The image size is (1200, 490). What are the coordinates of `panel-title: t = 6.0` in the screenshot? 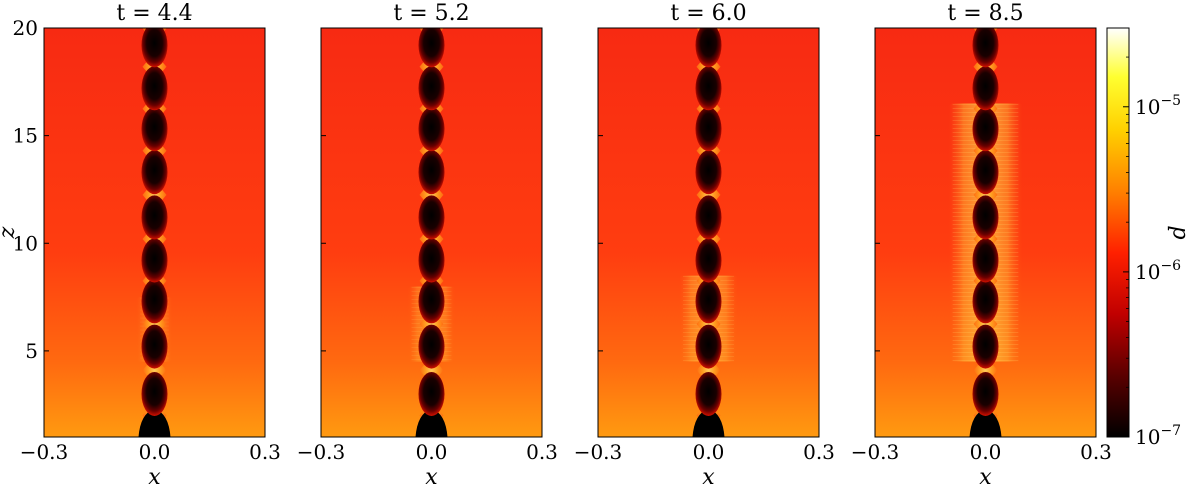 It's located at (708, 13).